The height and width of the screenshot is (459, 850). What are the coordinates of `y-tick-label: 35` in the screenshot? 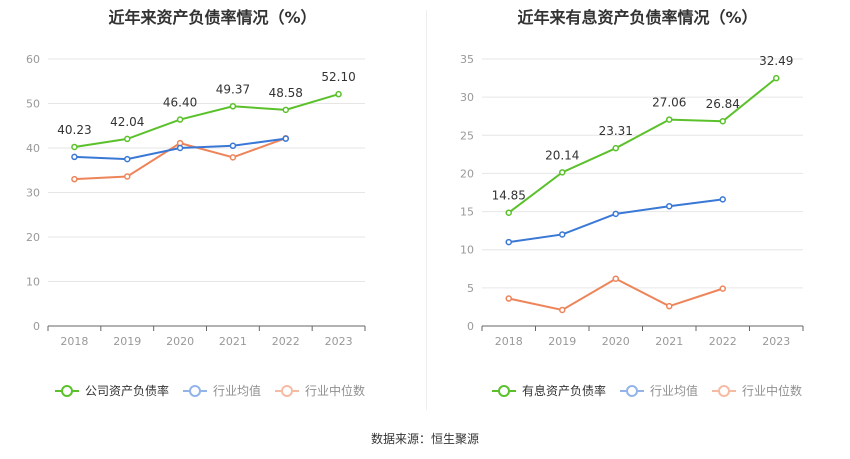 It's located at (467, 59).